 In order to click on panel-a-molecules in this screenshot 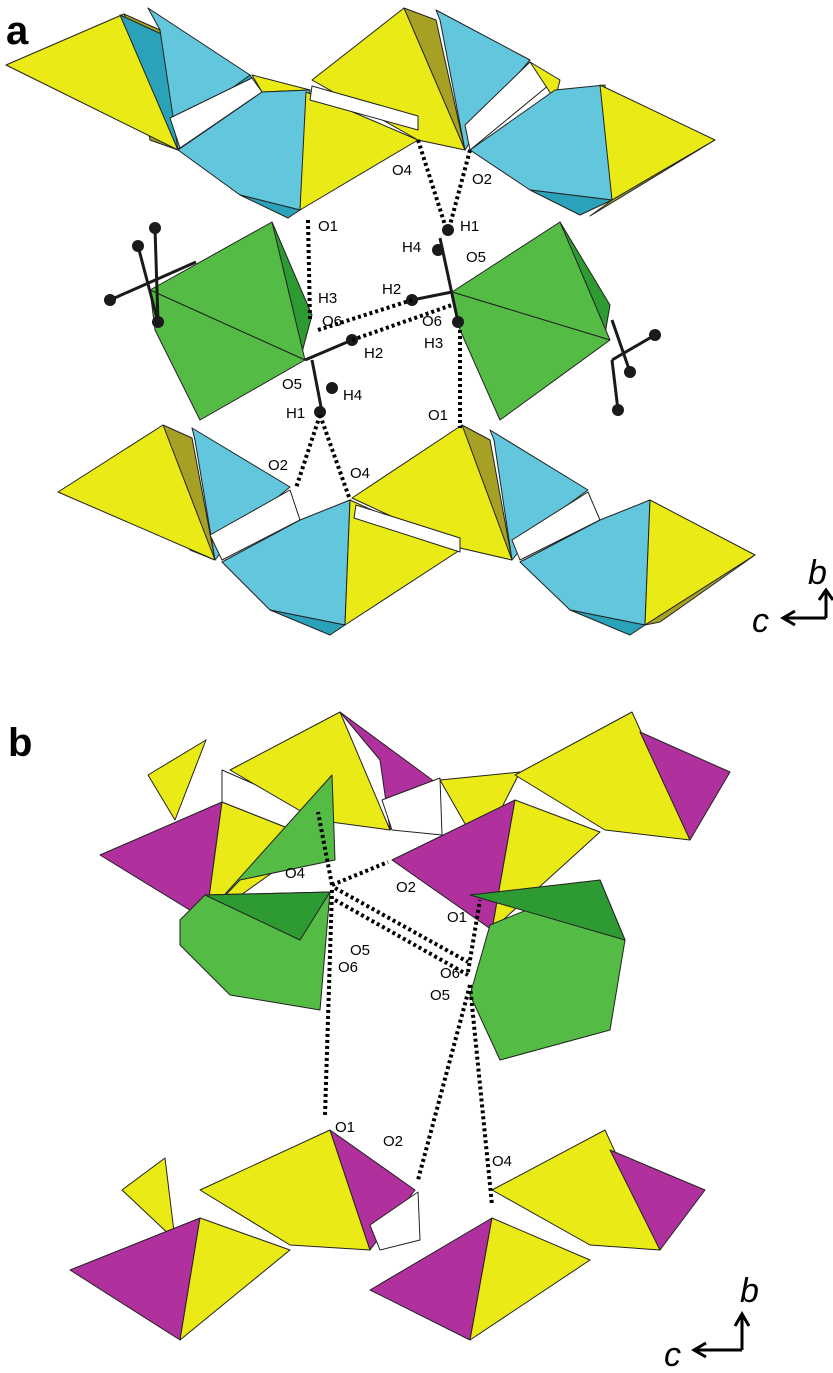, I will do `click(382, 320)`.